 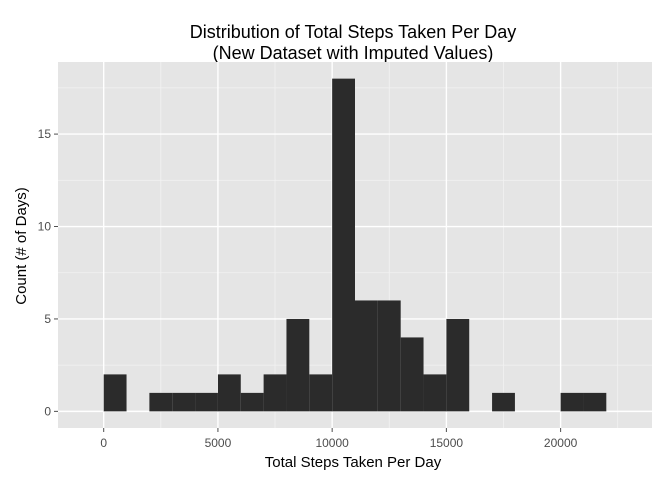 I want to click on y-tick-label: 15, so click(x=45, y=134).